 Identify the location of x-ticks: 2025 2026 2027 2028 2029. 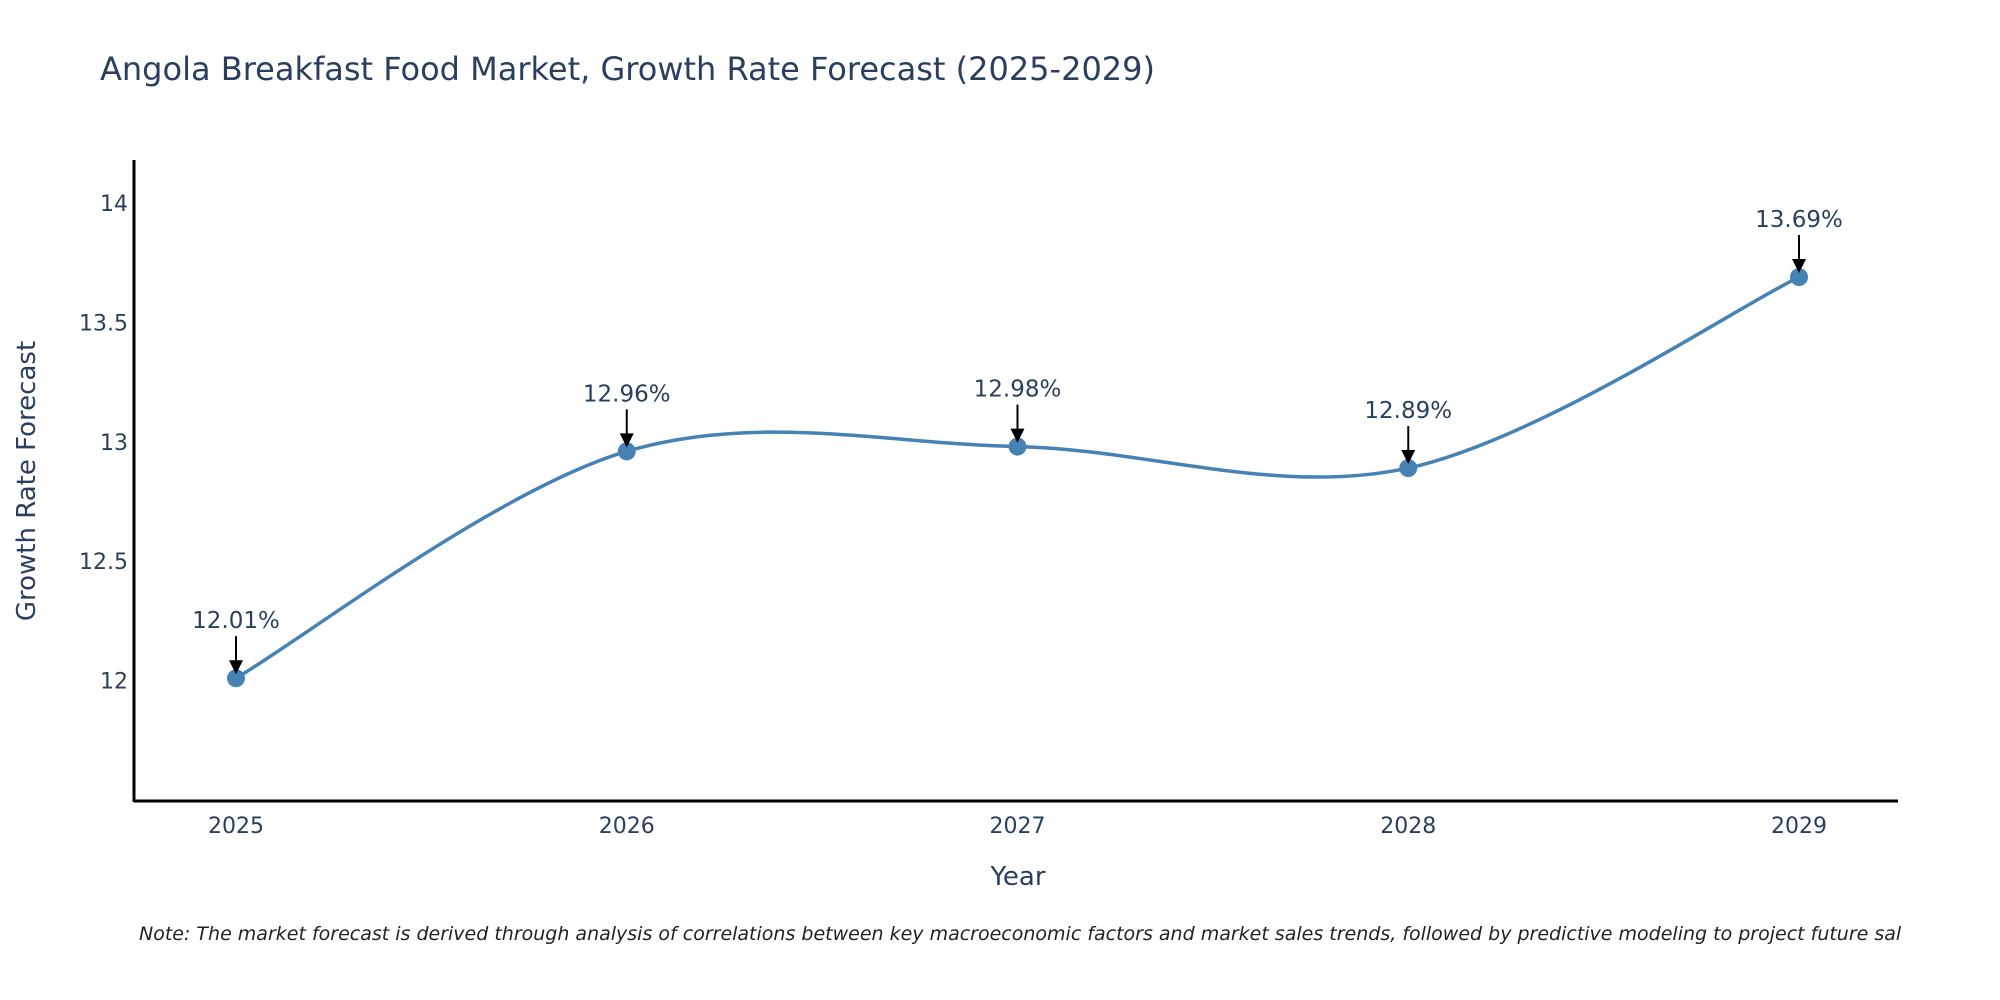
(1017, 826).